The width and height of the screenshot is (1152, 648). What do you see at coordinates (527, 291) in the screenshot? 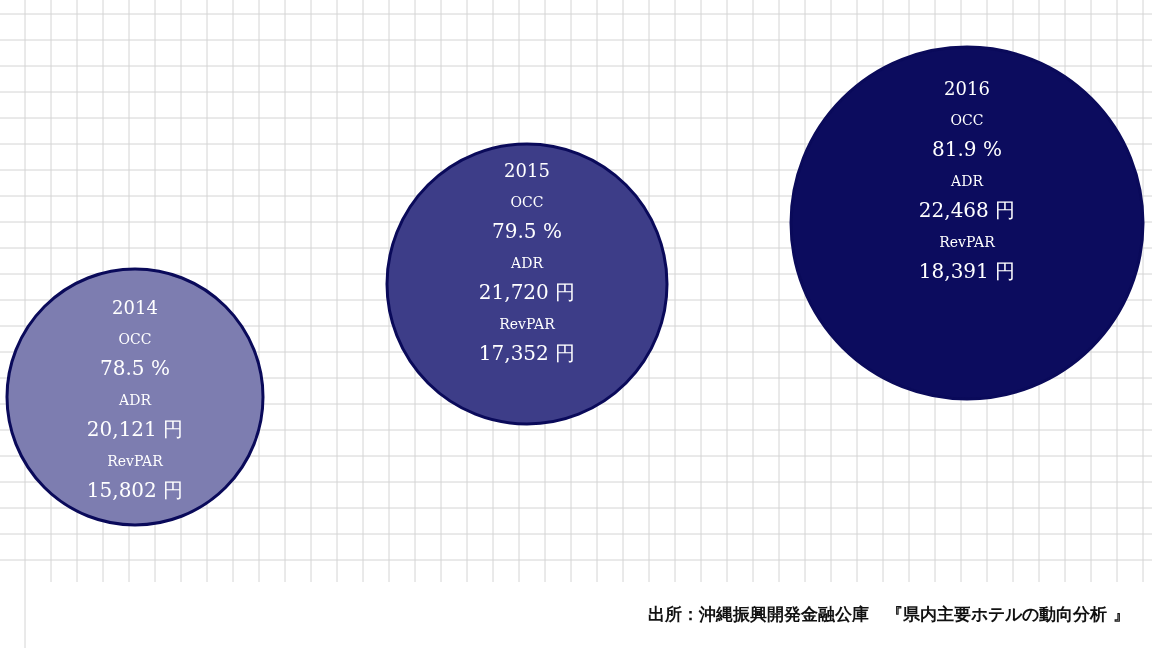
I see `data-label: 21,720 円` at bounding box center [527, 291].